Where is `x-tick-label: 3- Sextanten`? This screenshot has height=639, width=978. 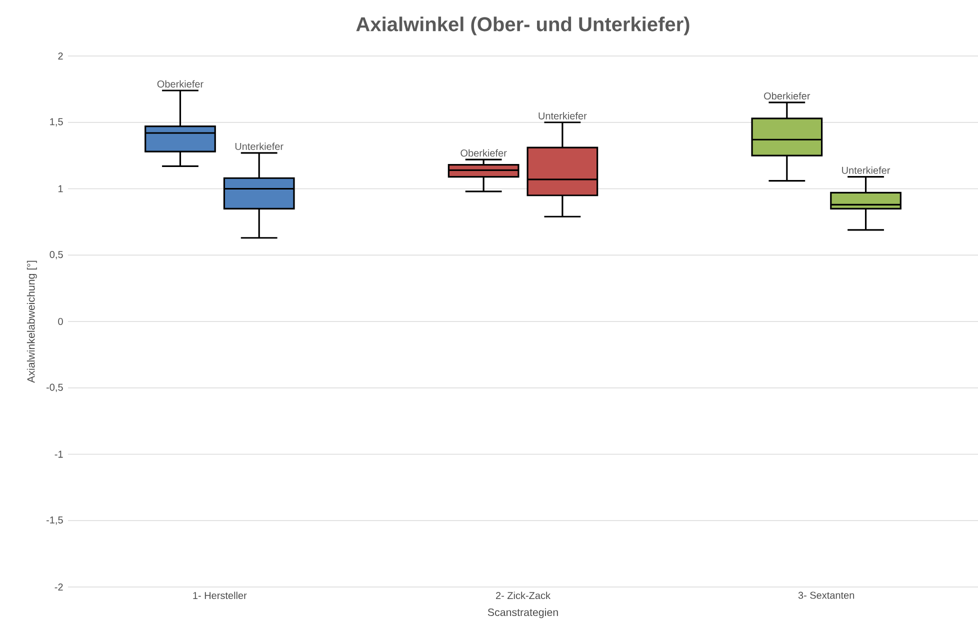
x-tick-label: 3- Sextanten is located at coordinates (826, 595).